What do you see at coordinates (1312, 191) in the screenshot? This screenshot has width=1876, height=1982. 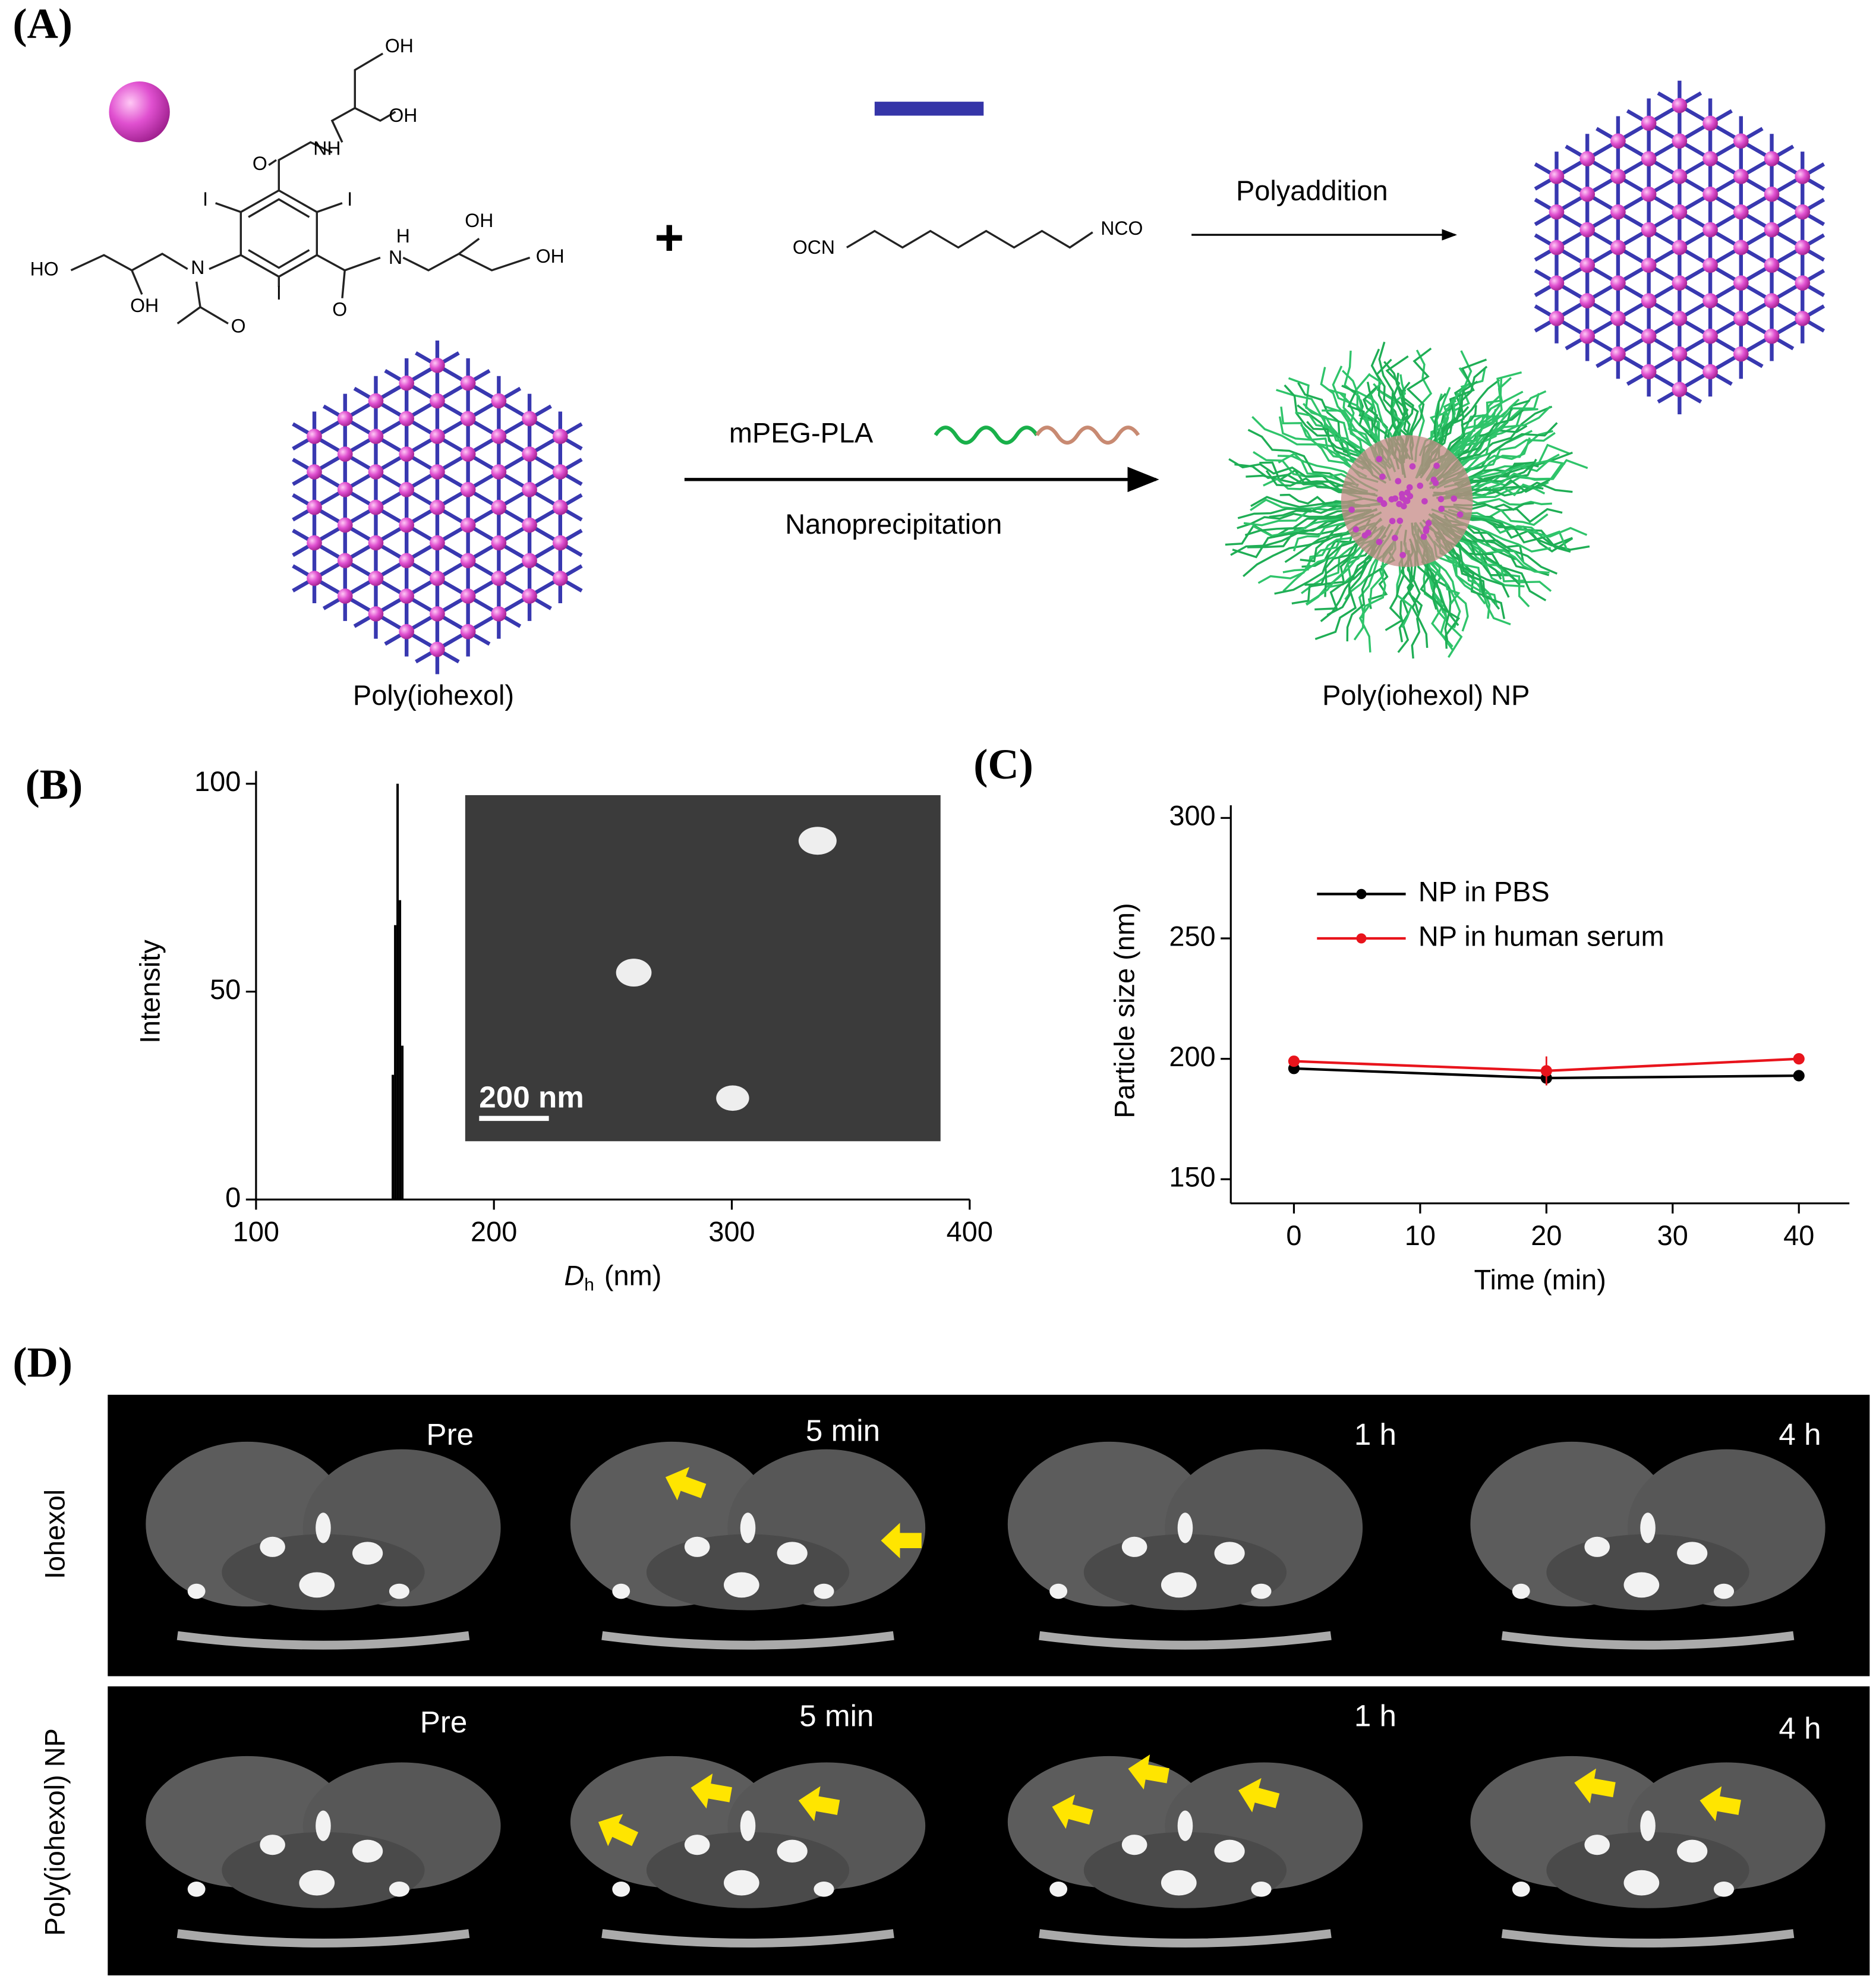 I see `step-label: Polyaddition` at bounding box center [1312, 191].